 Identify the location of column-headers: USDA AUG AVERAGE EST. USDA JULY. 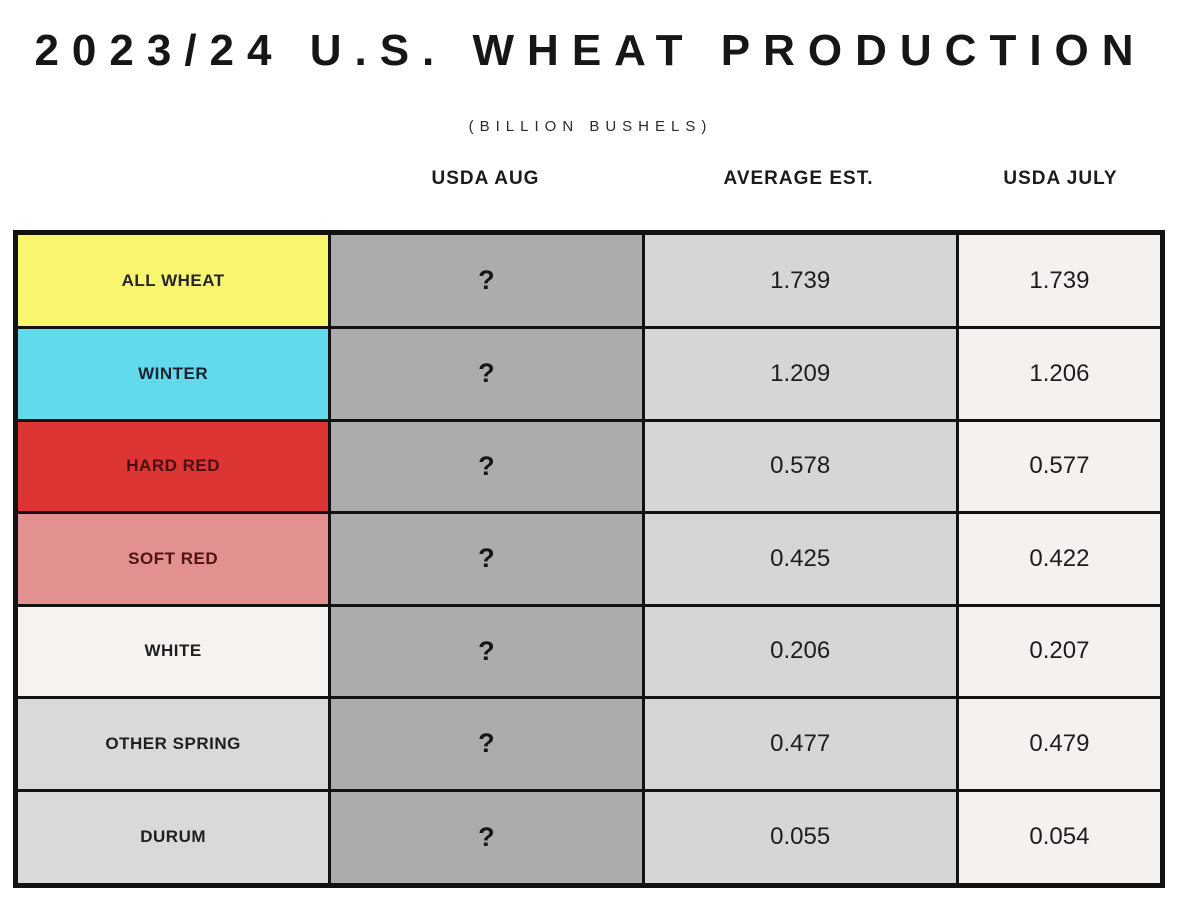
(589, 179).